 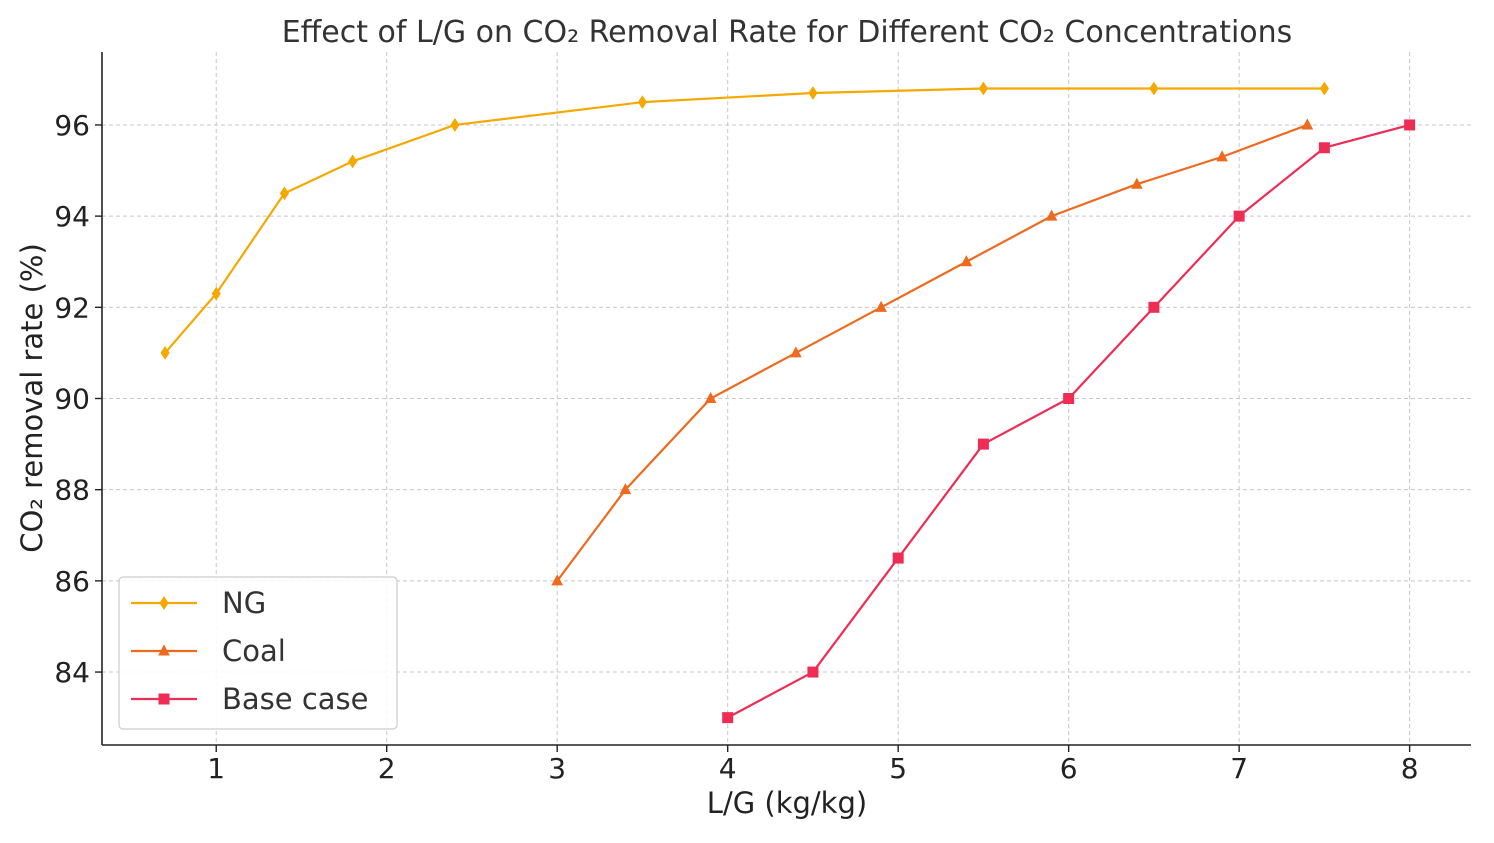 What do you see at coordinates (164, 650) in the screenshot?
I see `legend-marker-coal` at bounding box center [164, 650].